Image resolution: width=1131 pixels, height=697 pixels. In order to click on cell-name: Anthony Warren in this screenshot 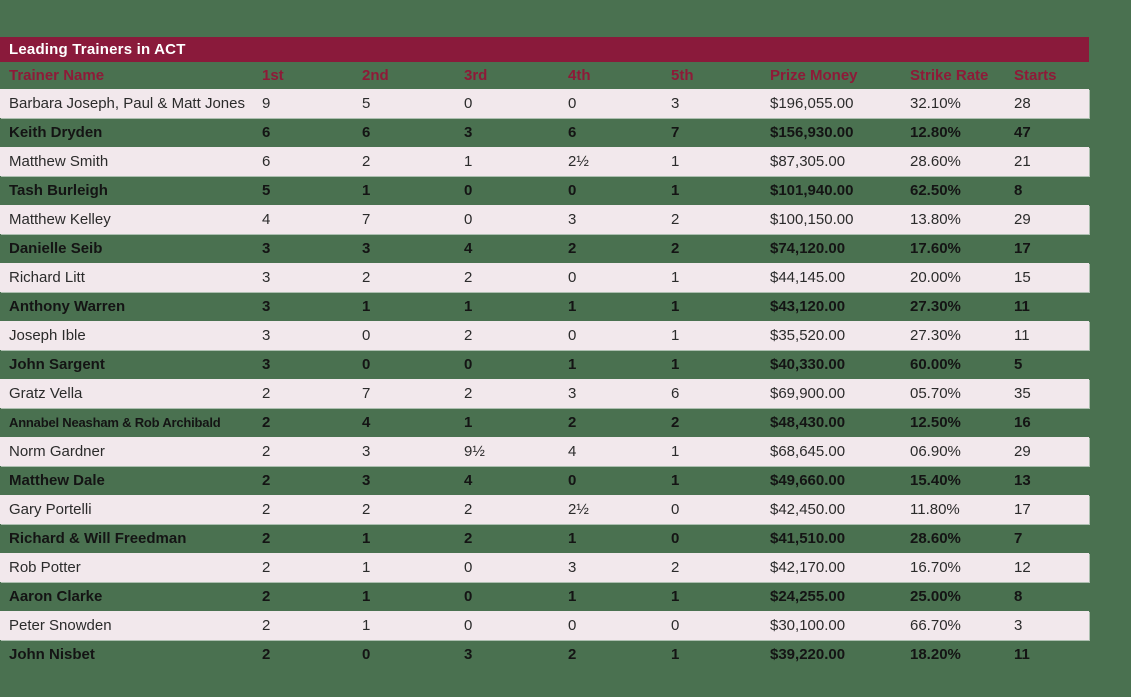, I will do `click(67, 306)`.